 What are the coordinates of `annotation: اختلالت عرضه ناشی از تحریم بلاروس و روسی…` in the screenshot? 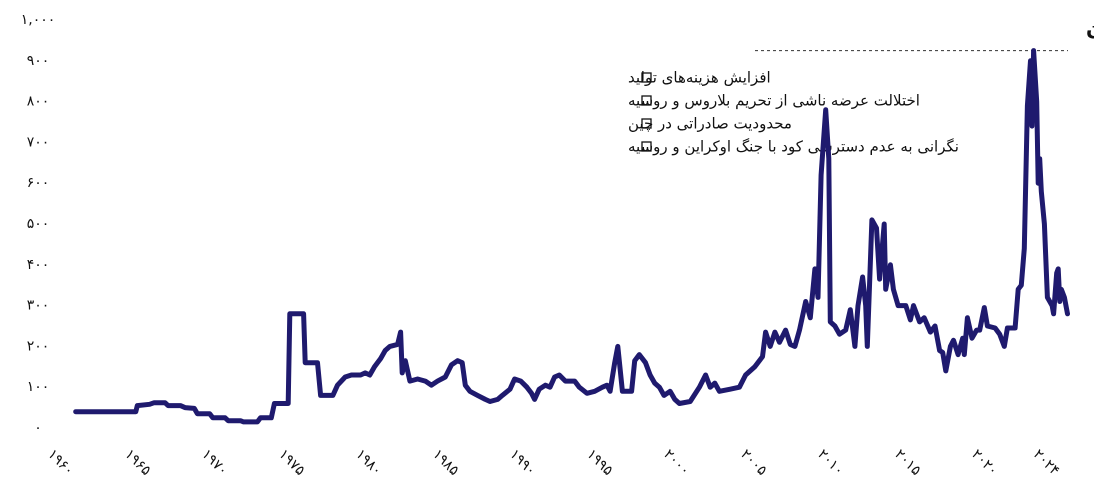 It's located at (774, 101).